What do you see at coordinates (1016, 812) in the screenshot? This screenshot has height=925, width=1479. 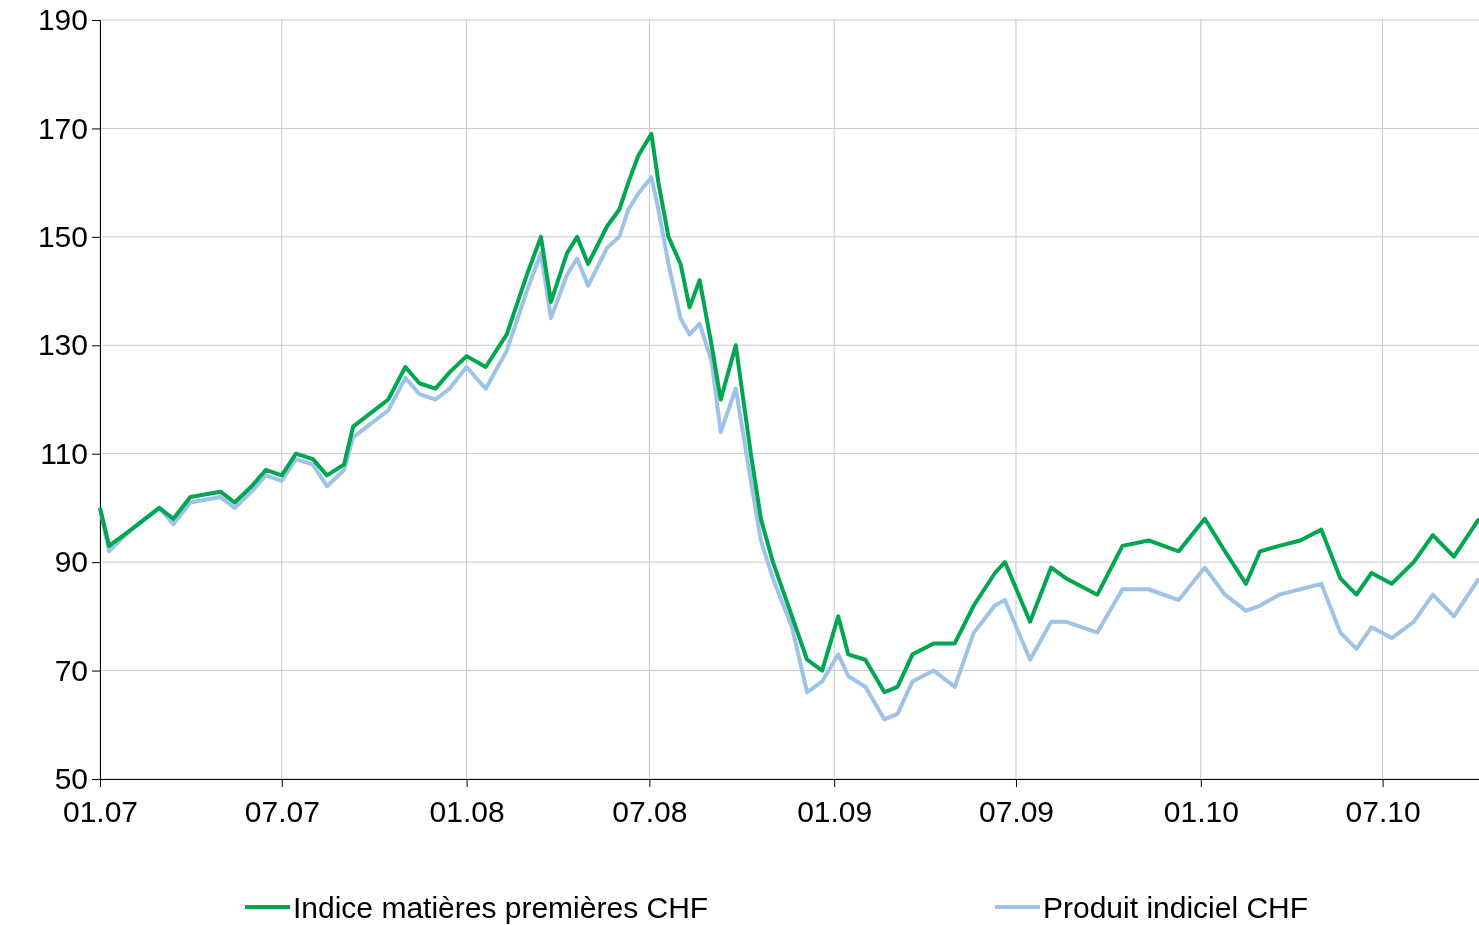 I see `x-tick-label: 07.09` at bounding box center [1016, 812].